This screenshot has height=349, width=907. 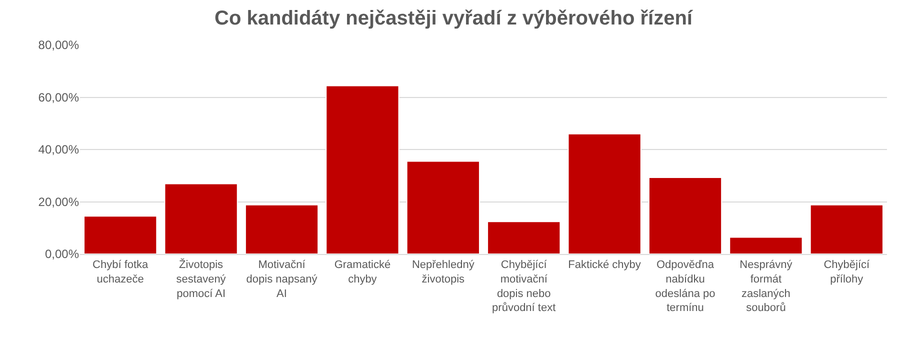 What do you see at coordinates (362, 272) in the screenshot?
I see `x-tick-label: Gramatické chyby` at bounding box center [362, 272].